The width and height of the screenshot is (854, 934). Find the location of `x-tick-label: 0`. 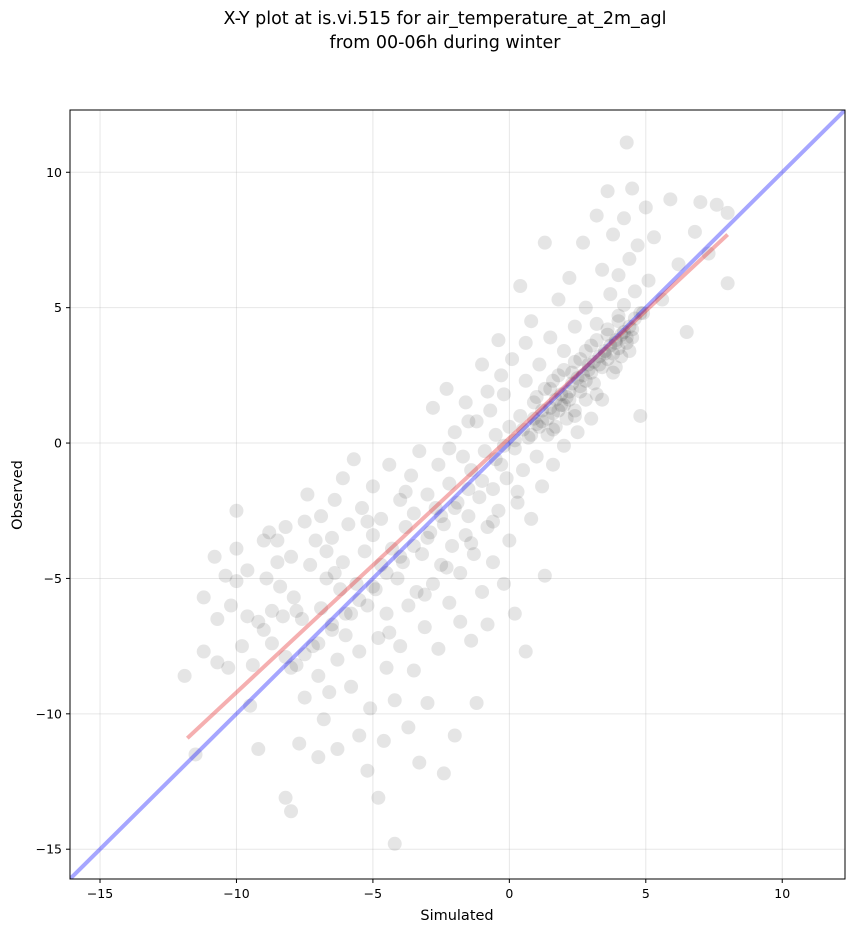

x-tick-label: 0 is located at coordinates (509, 893).